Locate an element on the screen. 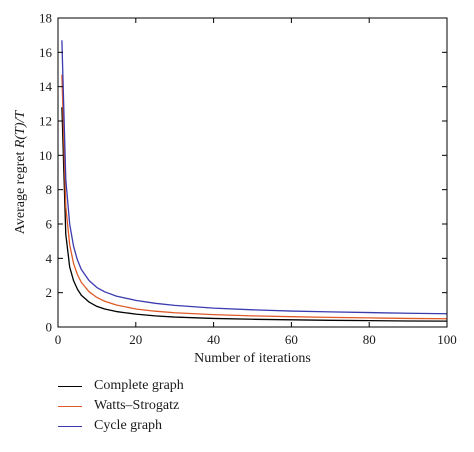 Image resolution: width=474 pixels, height=452 pixels. y-tick-label: 14 is located at coordinates (46, 86).